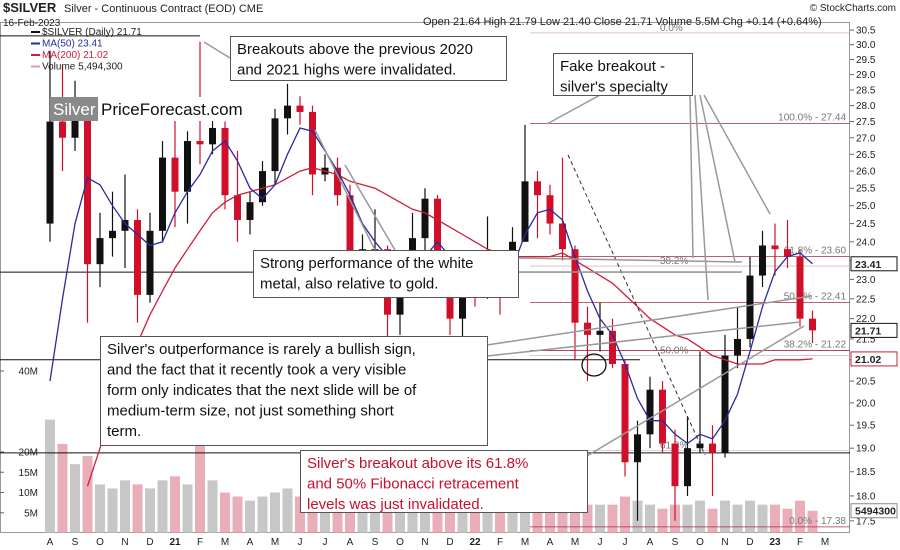 The width and height of the screenshot is (900, 550). Describe the element at coordinates (82, 67) in the screenshot. I see `legend-label: Volume 5,494,300` at that location.